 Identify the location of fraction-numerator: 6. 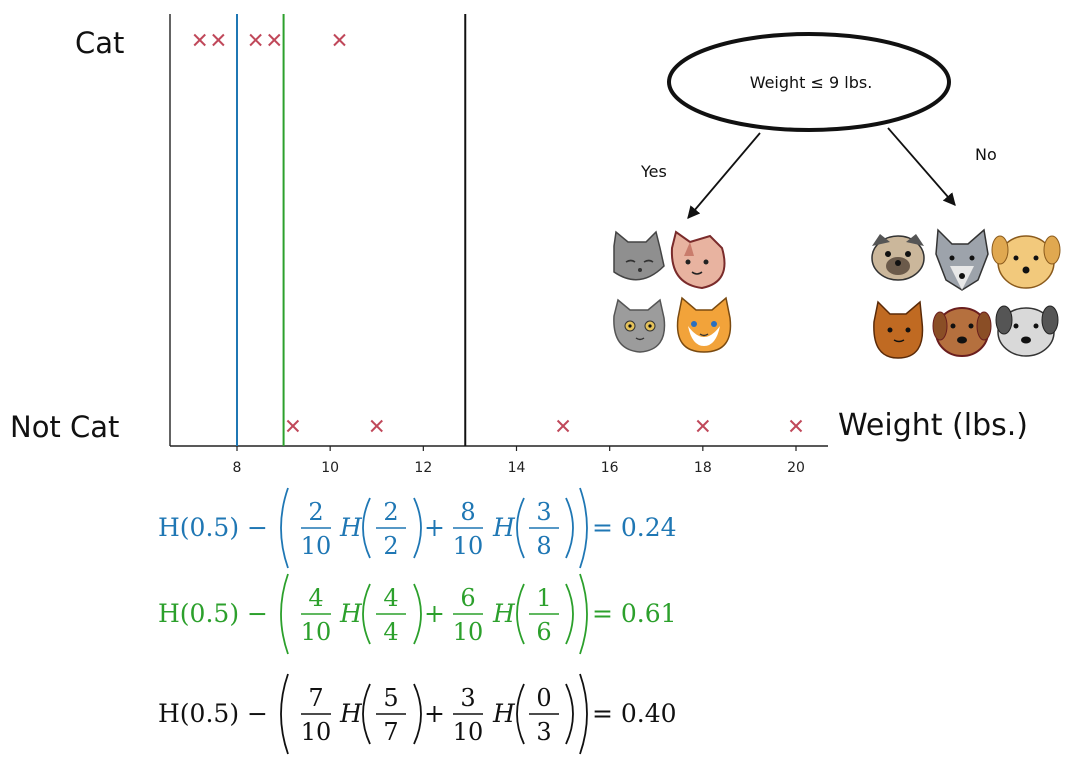
(467, 598).